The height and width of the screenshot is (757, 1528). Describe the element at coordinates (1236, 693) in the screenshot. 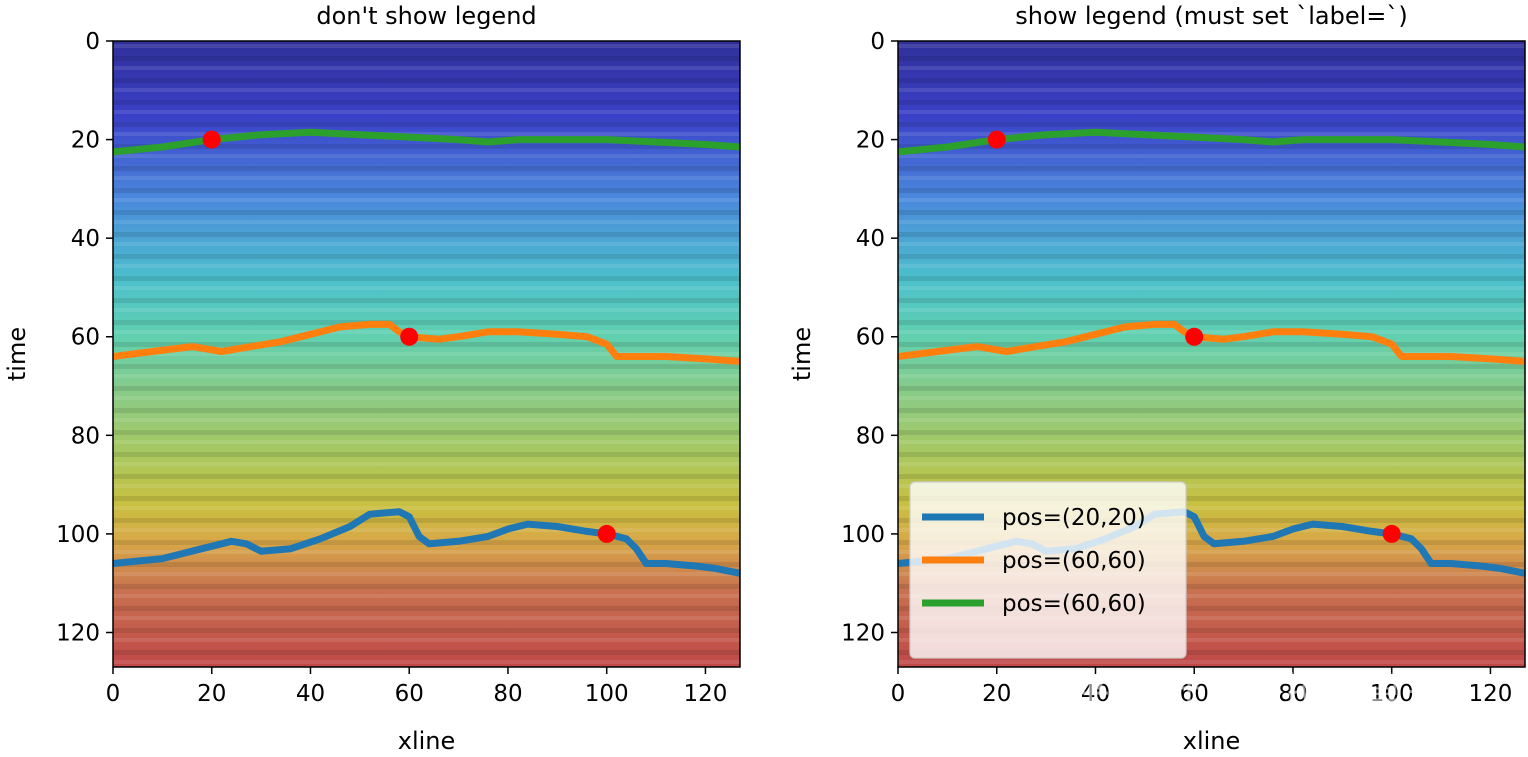

I see `watermark-text: 知乎 @叶刘克拉克莫夫` at that location.